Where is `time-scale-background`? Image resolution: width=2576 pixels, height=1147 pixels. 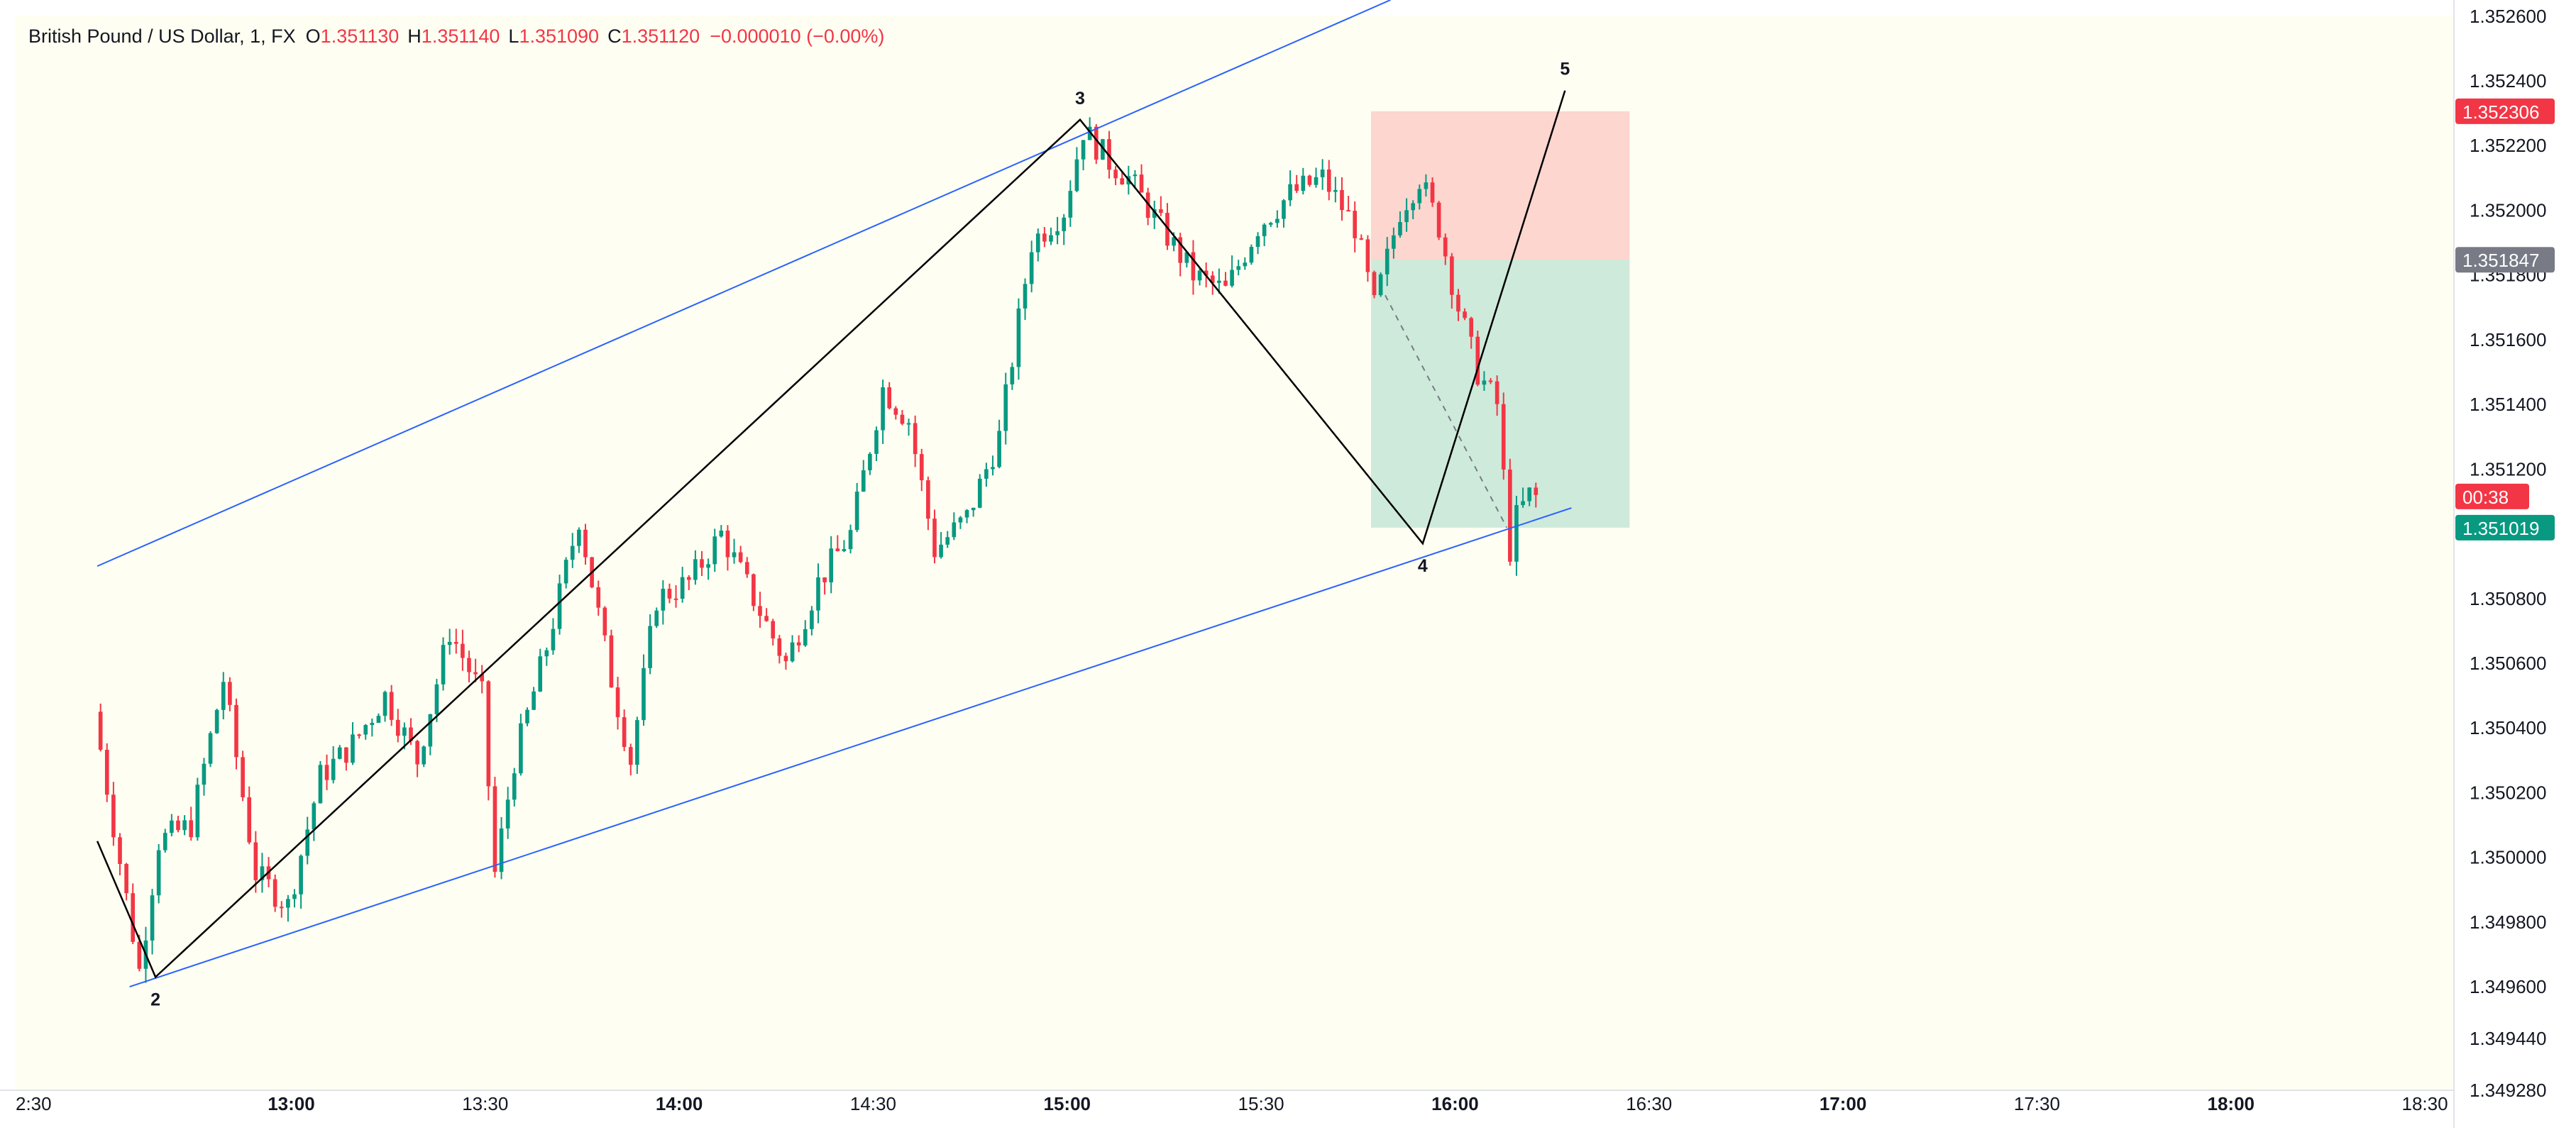
time-scale-background is located at coordinates (1288, 1109).